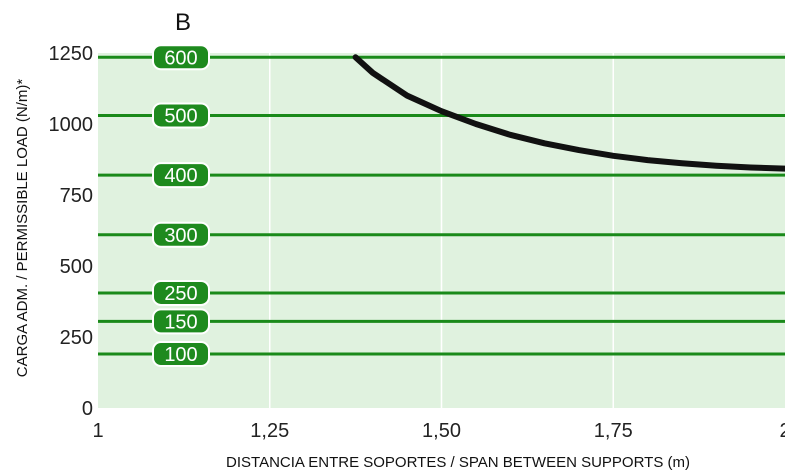 The image size is (785, 472). I want to click on capacity-curve, so click(568, 113).